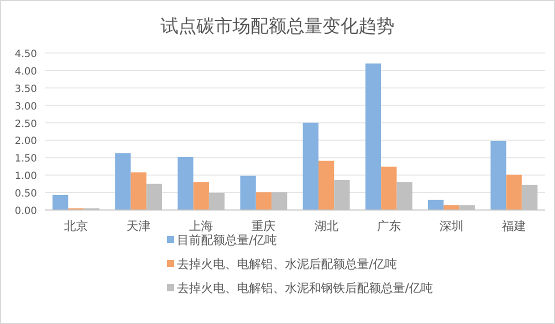 The image size is (555, 324). What do you see at coordinates (138, 226) in the screenshot?
I see `x-tick-label: 天津` at bounding box center [138, 226].